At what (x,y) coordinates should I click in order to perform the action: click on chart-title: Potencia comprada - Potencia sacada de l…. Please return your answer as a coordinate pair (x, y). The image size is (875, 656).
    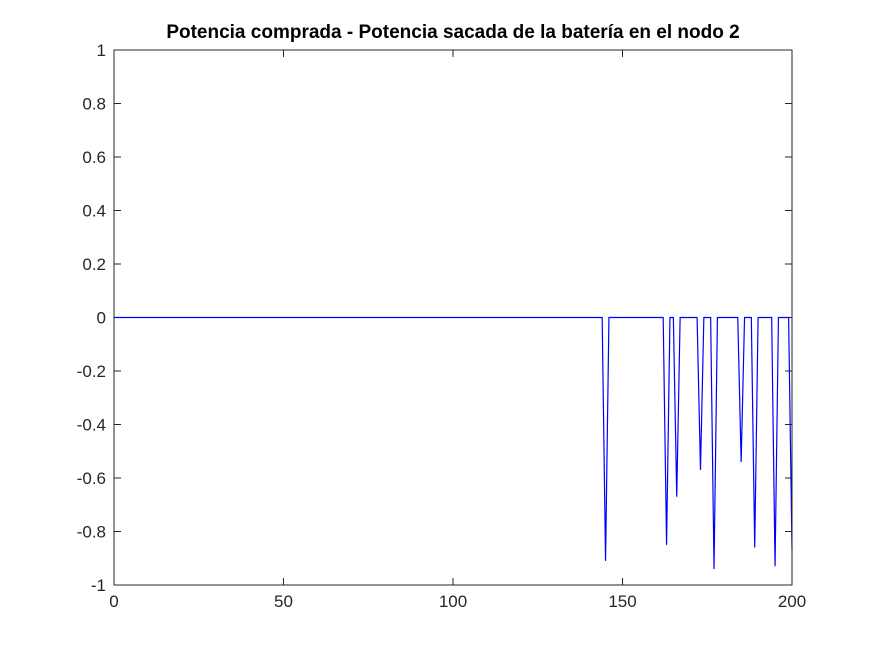
    Looking at the image, I should click on (452, 32).